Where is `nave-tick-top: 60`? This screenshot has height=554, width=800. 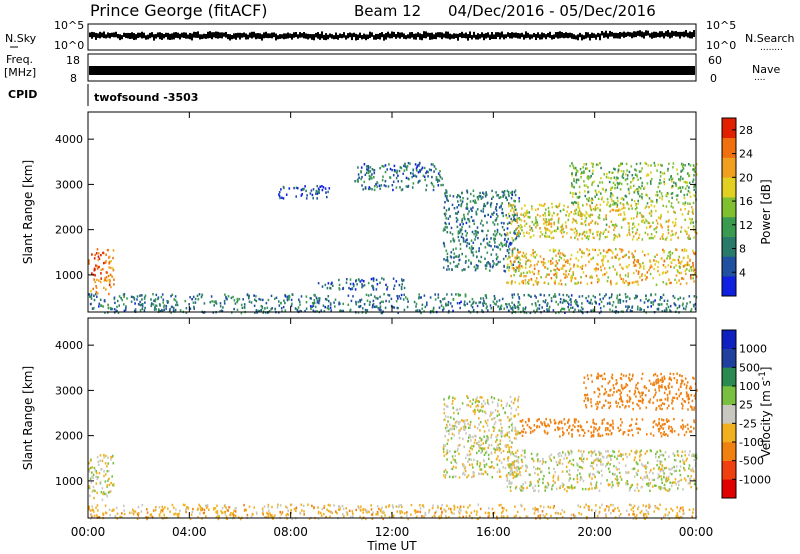 nave-tick-top: 60 is located at coordinates (715, 60).